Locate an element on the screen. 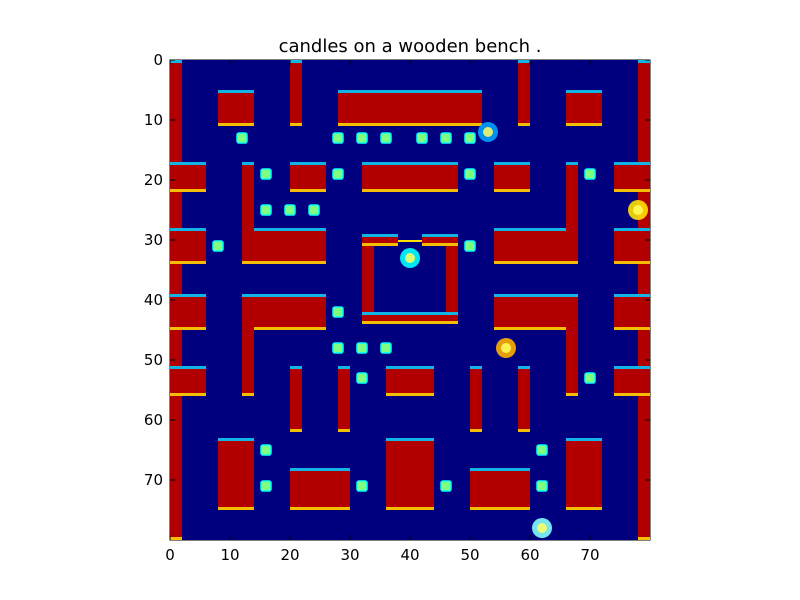  wall-bottom-right-block is located at coordinates (584, 474).